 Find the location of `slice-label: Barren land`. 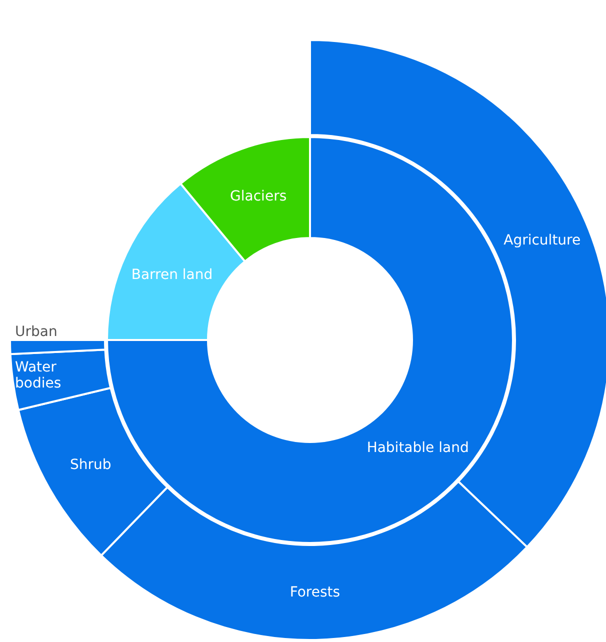

slice-label: Barren land is located at coordinates (172, 275).